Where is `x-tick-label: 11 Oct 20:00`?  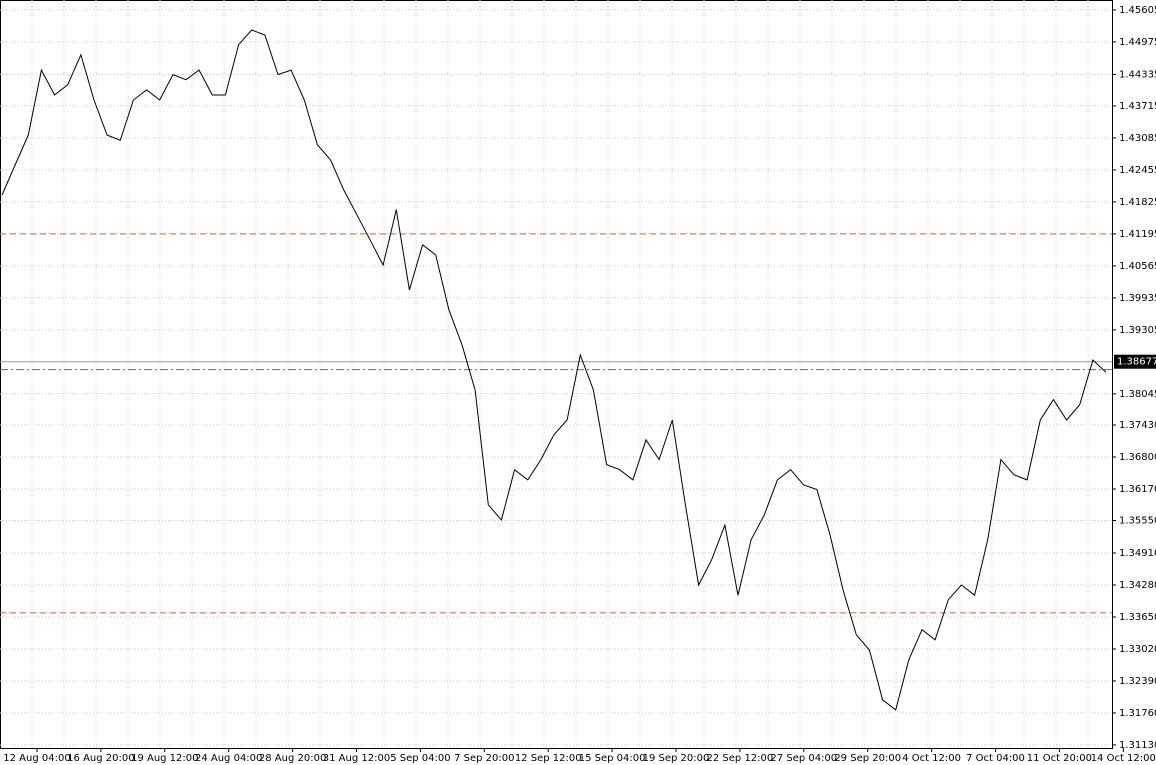
x-tick-label: 11 Oct 20:00 is located at coordinates (1059, 758).